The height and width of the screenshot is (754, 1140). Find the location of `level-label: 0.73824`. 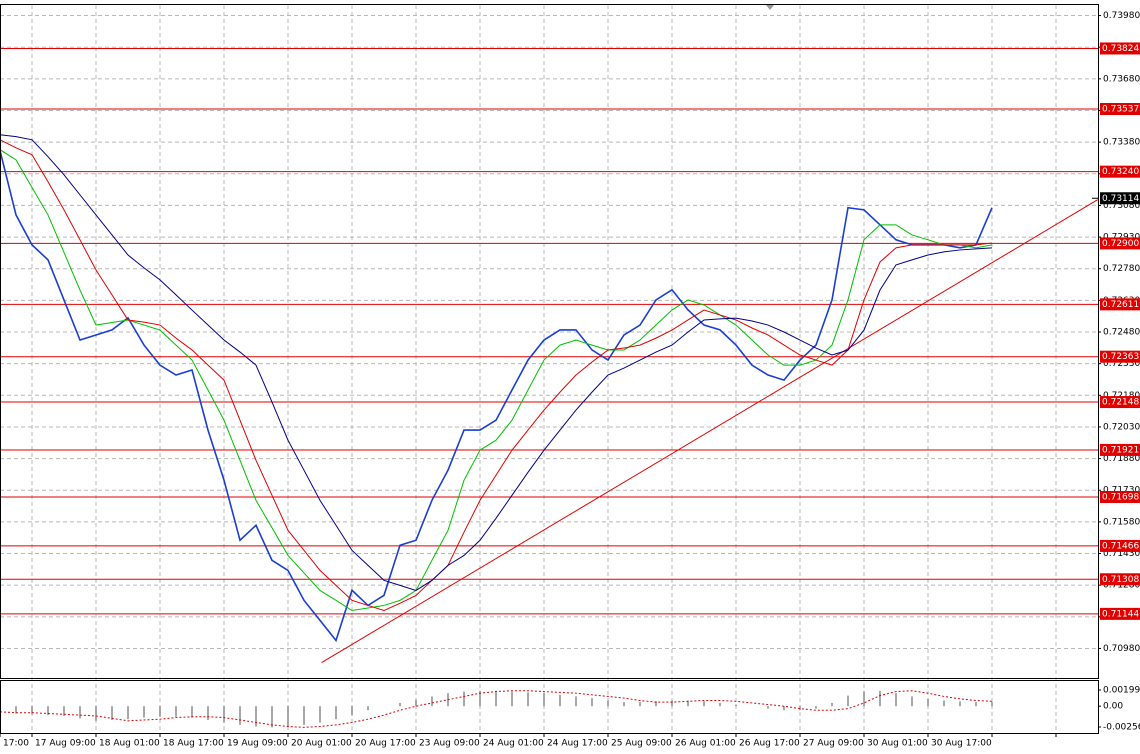

level-label: 0.73824 is located at coordinates (1120, 49).